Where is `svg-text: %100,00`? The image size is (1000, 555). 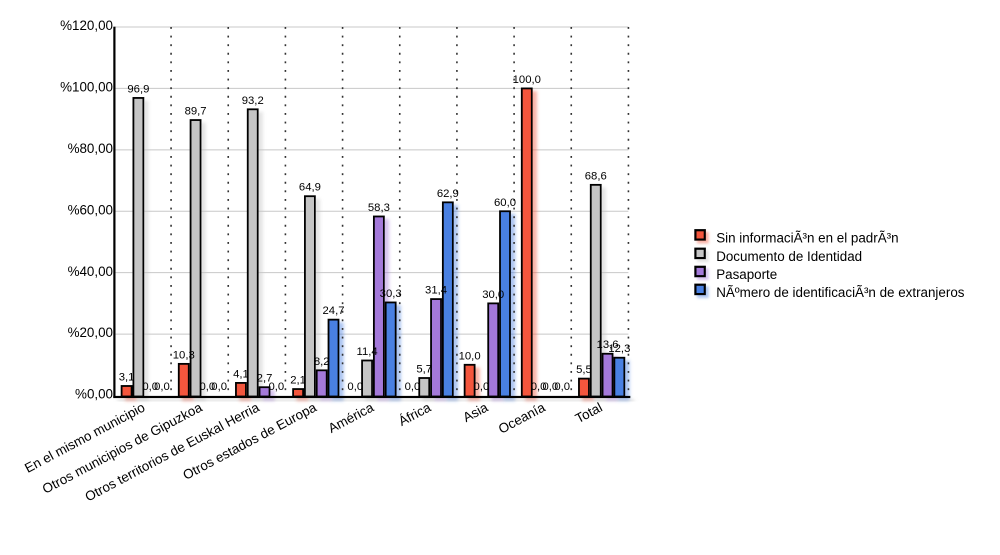 svg-text: %100,00 is located at coordinates (86, 87).